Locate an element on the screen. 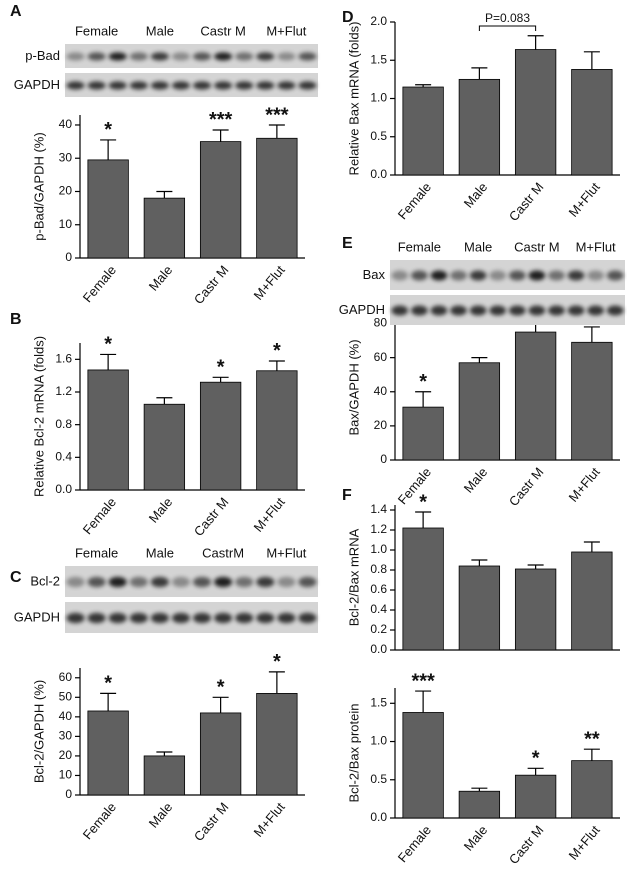 The height and width of the screenshot is (871, 633). y-tick-label: 80 is located at coordinates (381, 323).